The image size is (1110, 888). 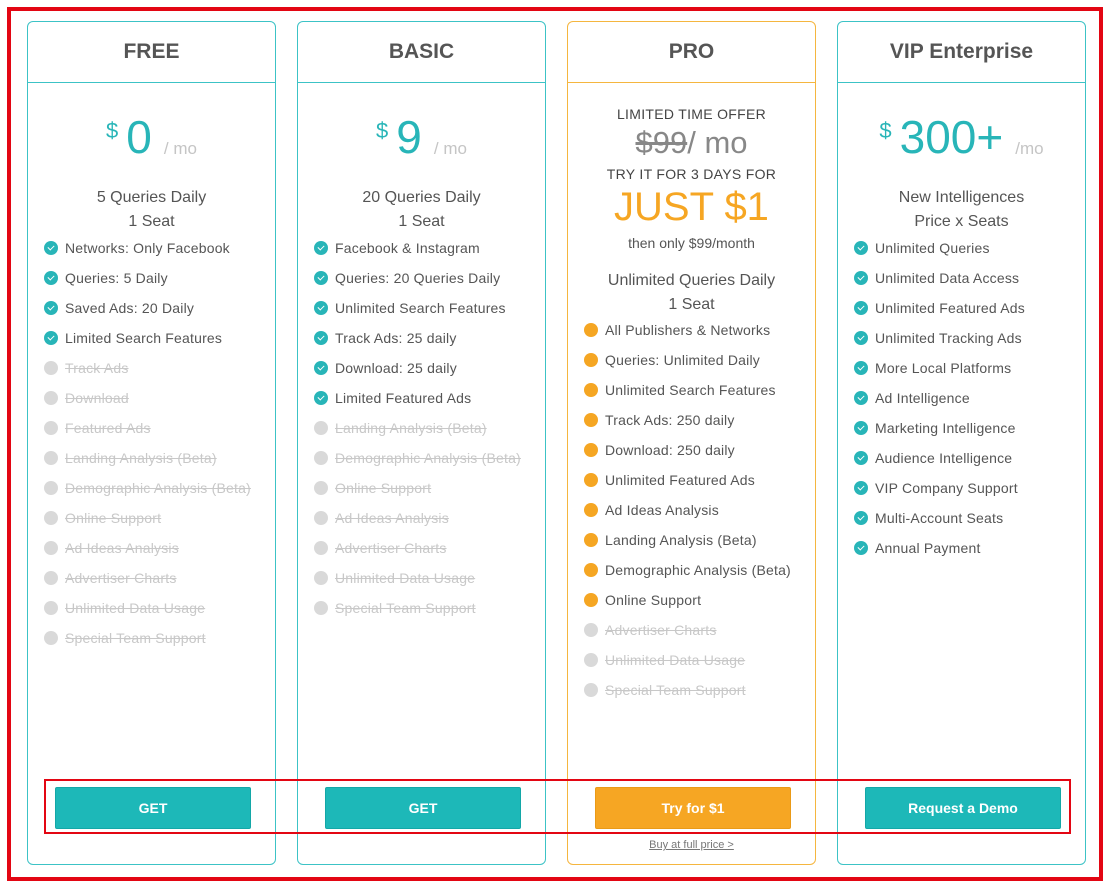 What do you see at coordinates (943, 368) in the screenshot?
I see `feature-text: More Local Platforms` at bounding box center [943, 368].